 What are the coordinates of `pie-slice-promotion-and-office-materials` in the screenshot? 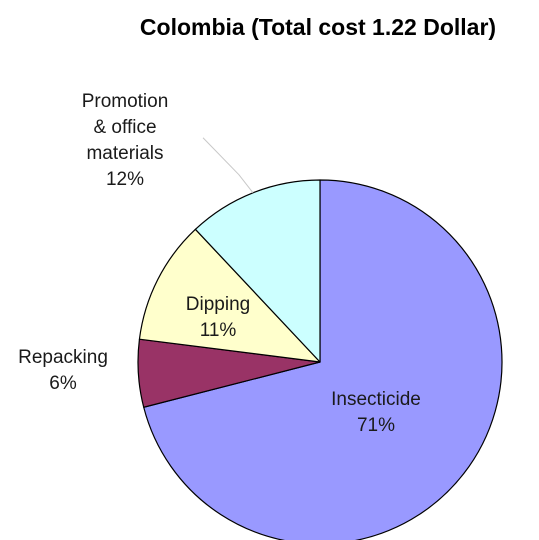 It's located at (257, 271).